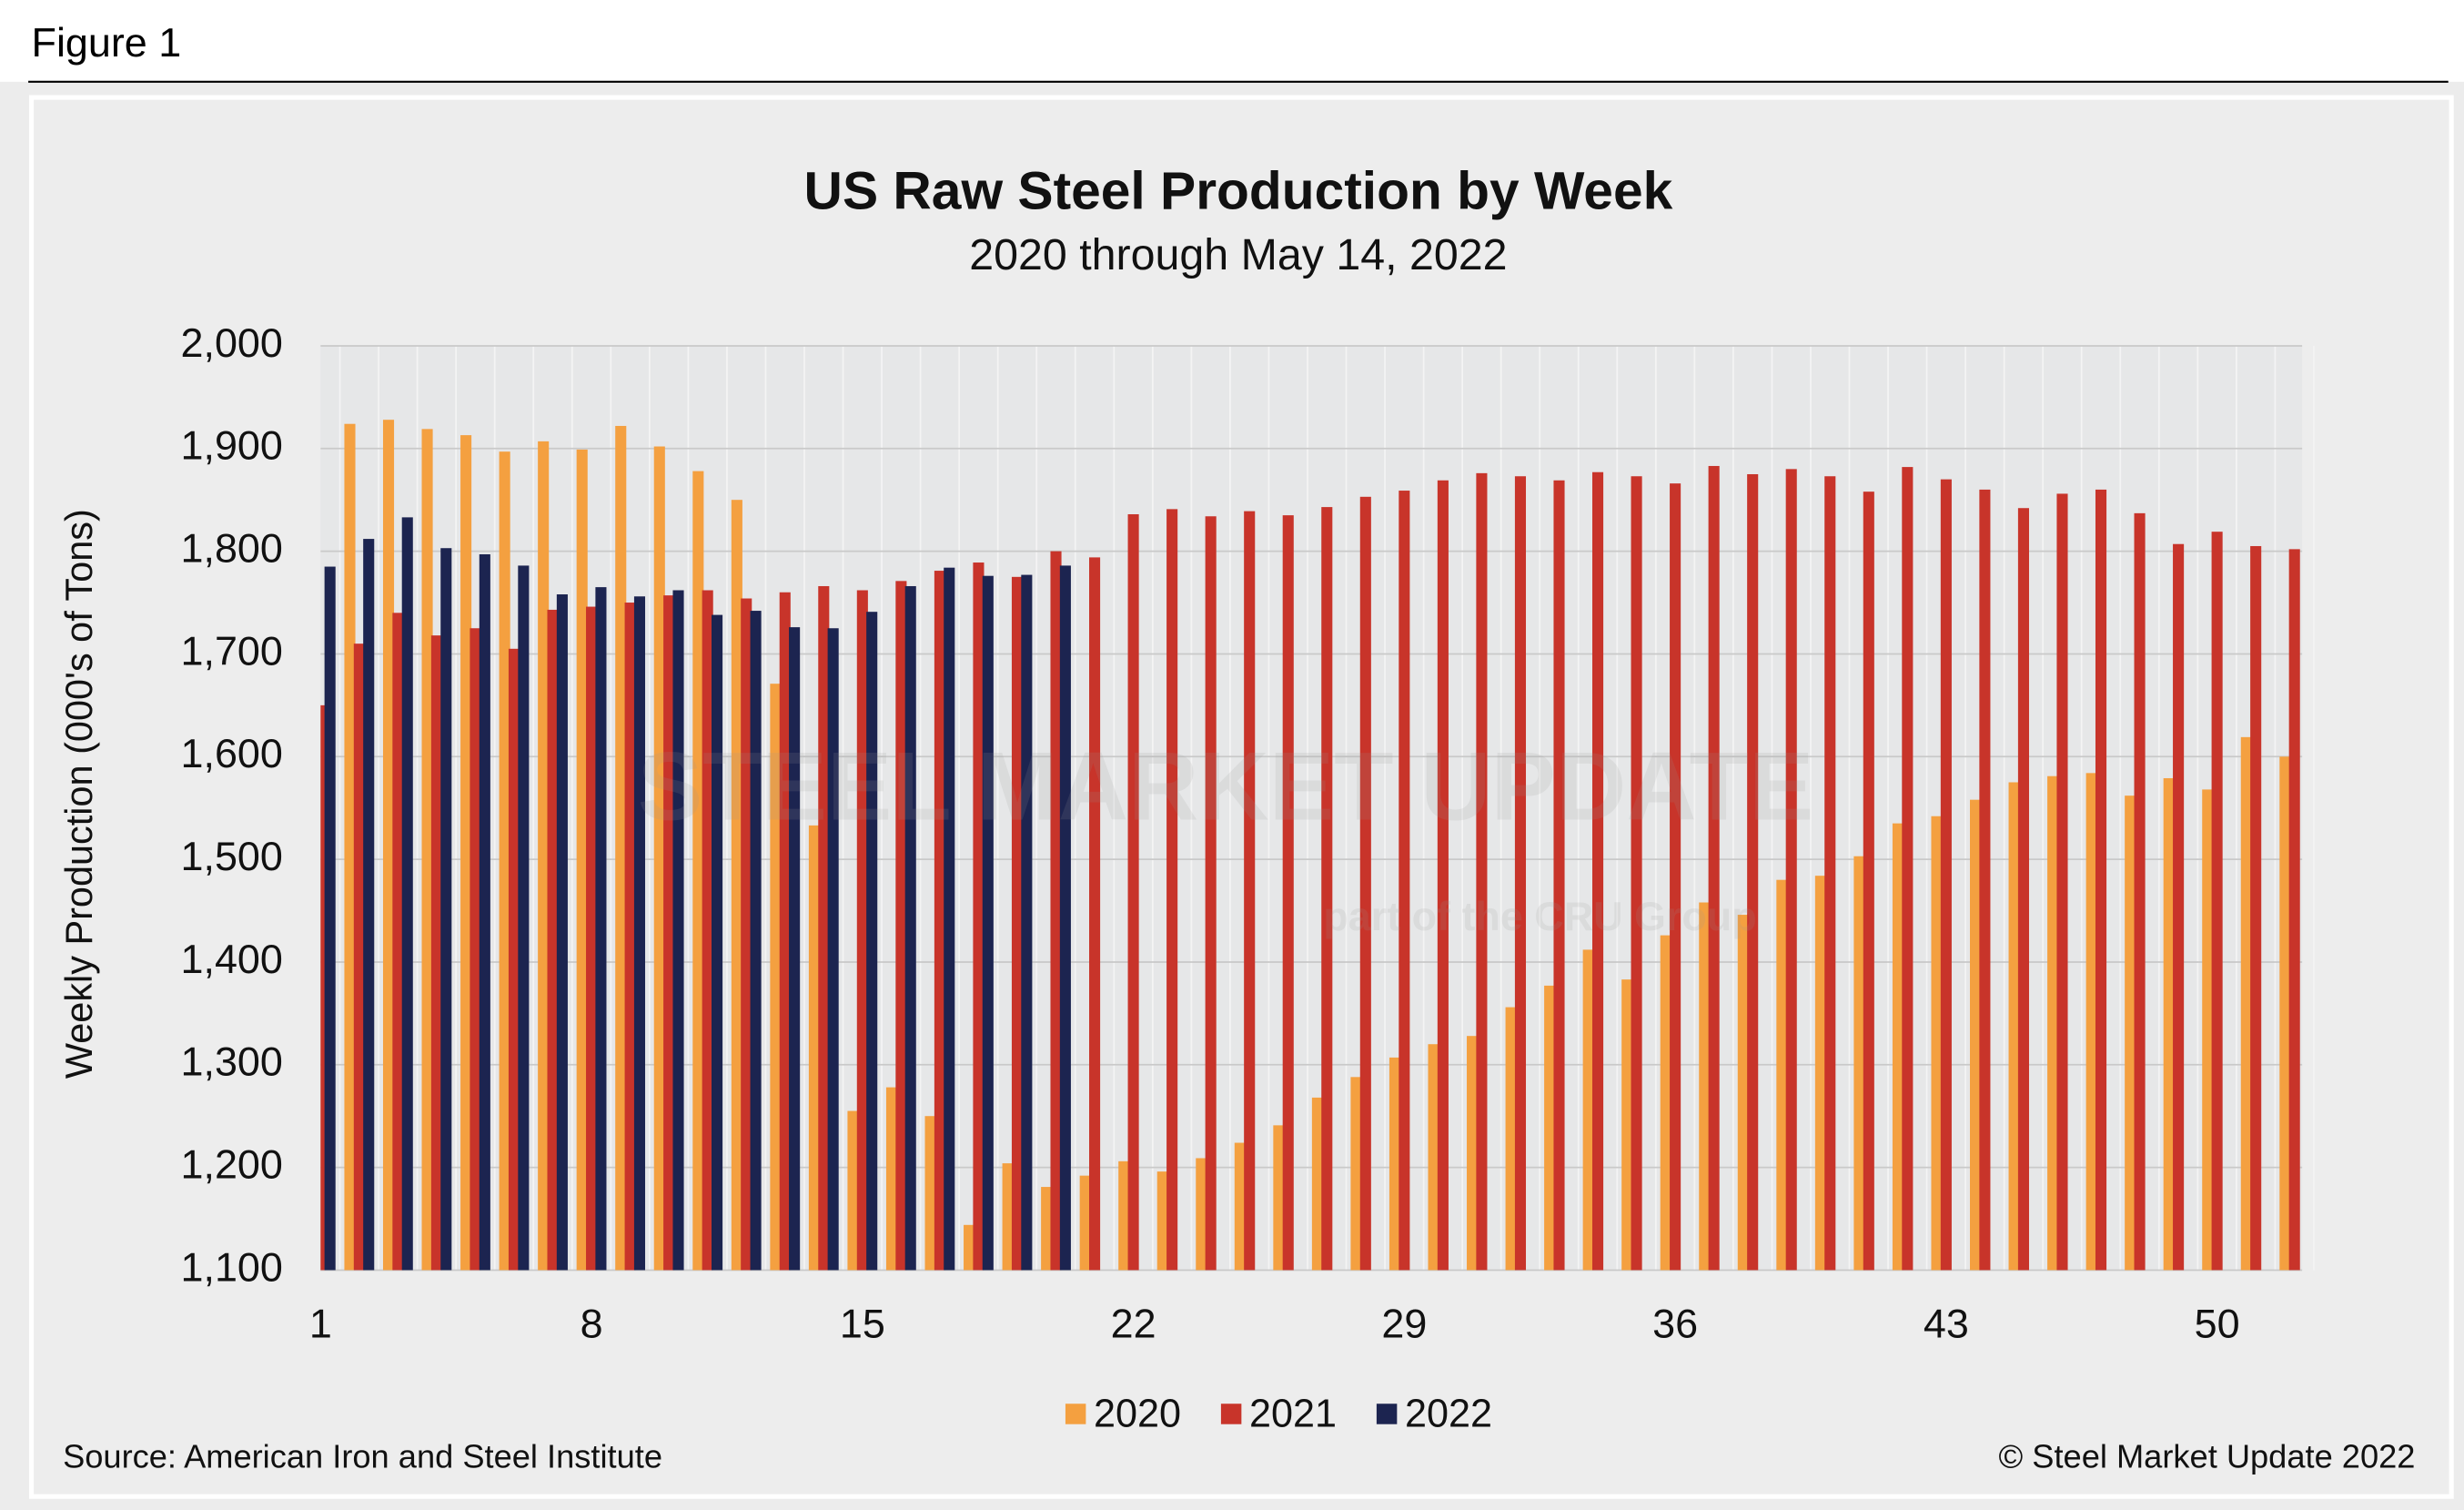 This screenshot has height=1510, width=2464. What do you see at coordinates (232, 343) in the screenshot?
I see `y-tick-label: 2,000` at bounding box center [232, 343].